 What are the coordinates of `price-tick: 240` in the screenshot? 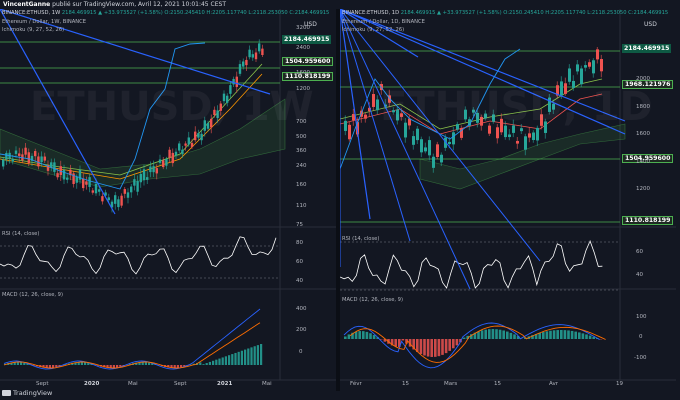 It's located at (301, 166).